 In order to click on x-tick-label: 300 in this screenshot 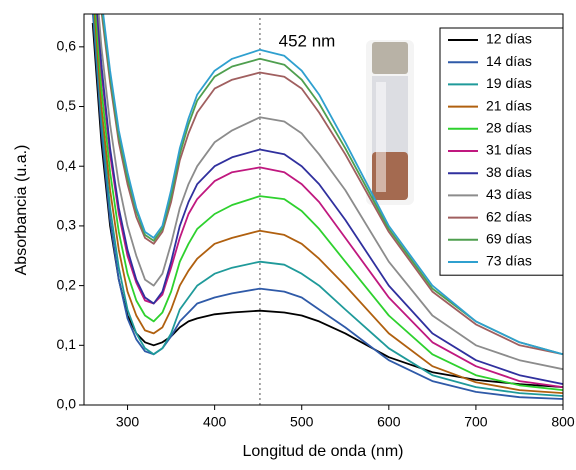, I will do `click(128, 422)`.